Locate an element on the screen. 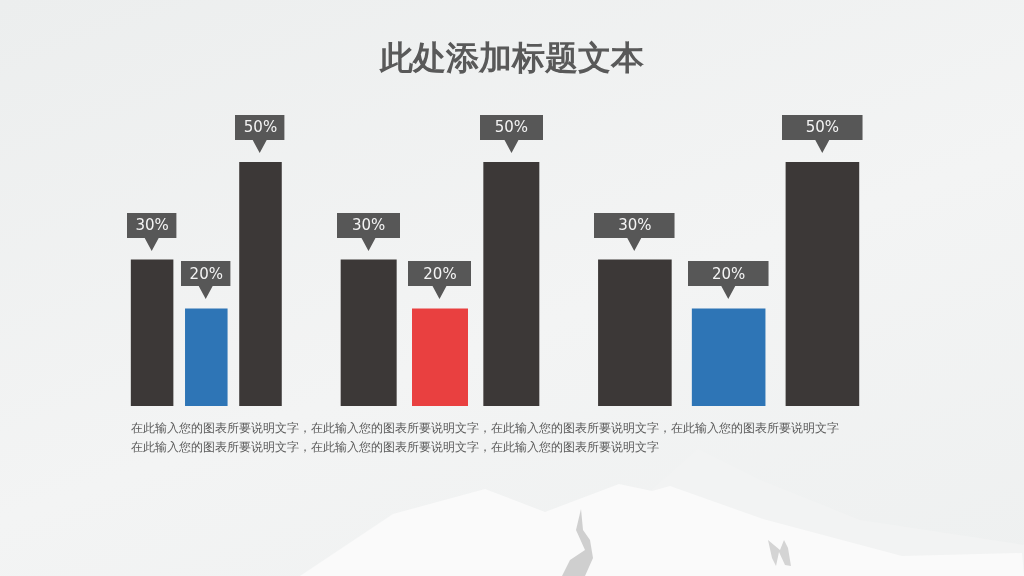 This screenshot has height=576, width=1024. text: 在此输入您的图表所要说明文字，在此输入您的图表所要说明文字，在此输入您的图表所要说明文字，在此输入您的图表所要说明文字 is located at coordinates (485, 428).